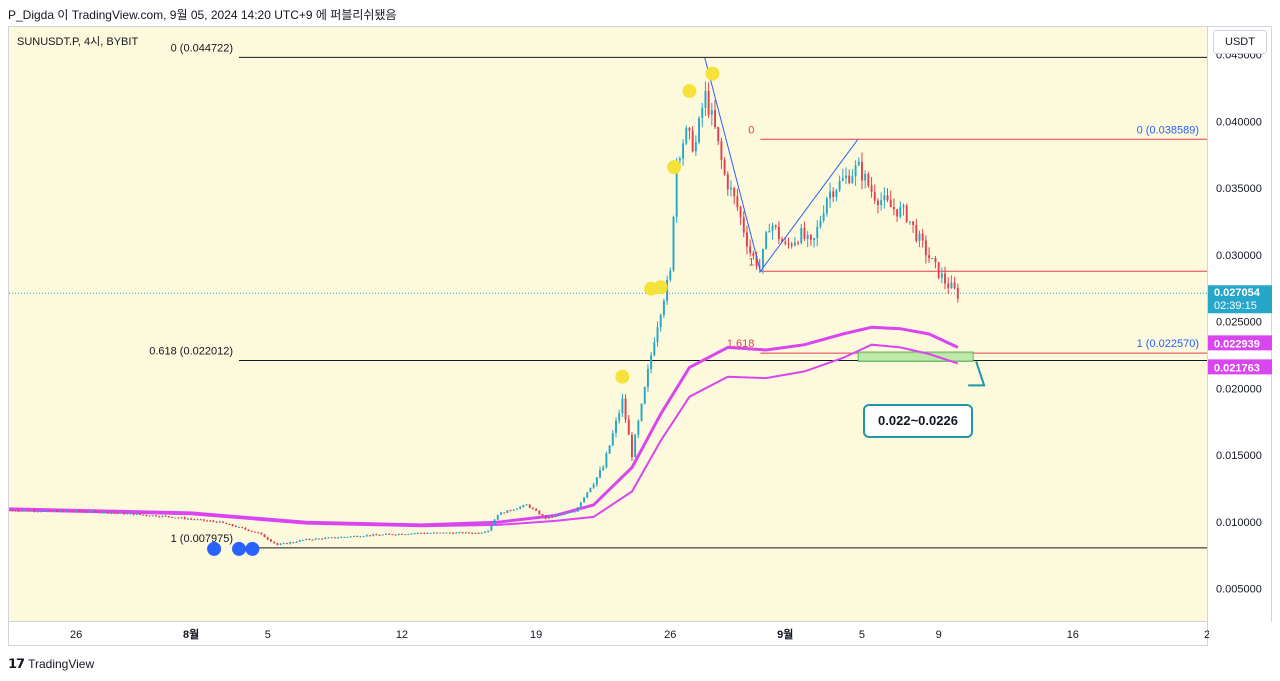 The width and height of the screenshot is (1280, 681). Describe the element at coordinates (1168, 130) in the screenshot. I see `fib-right-value-0: 0 (0.038589)` at that location.